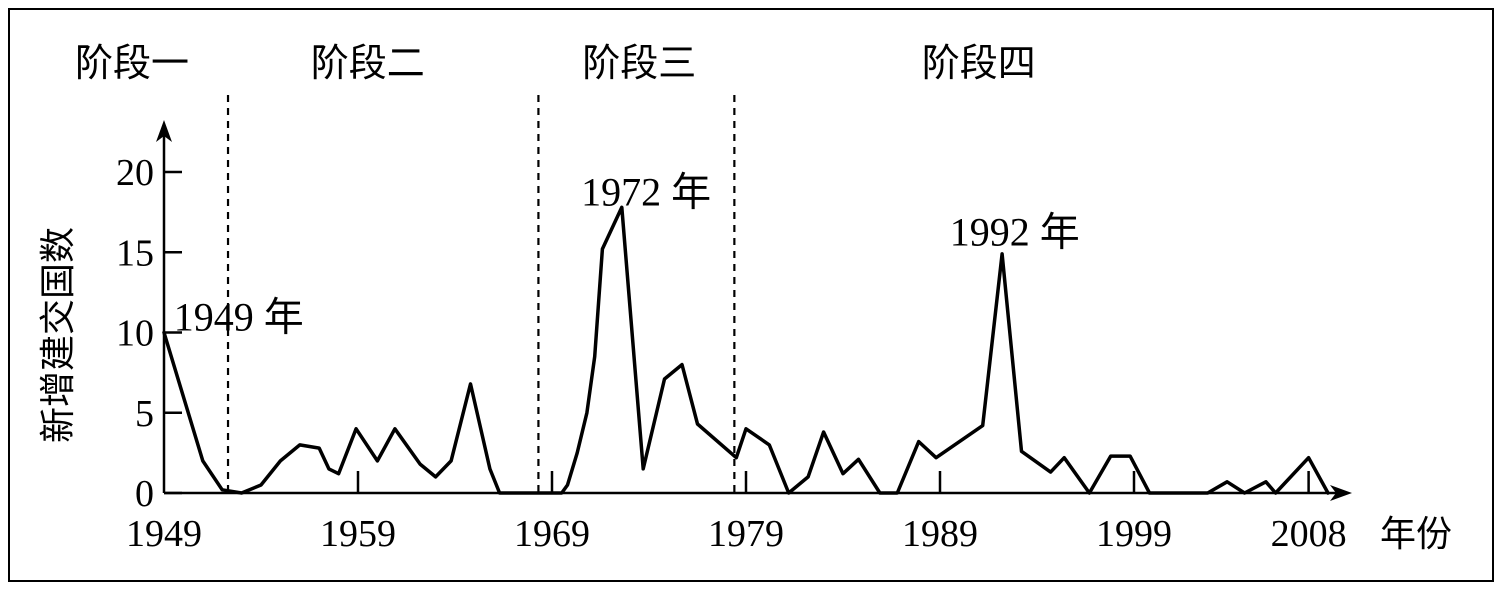 The height and width of the screenshot is (592, 1503). What do you see at coordinates (135, 253) in the screenshot?
I see `y-tick-label: 15` at bounding box center [135, 253].